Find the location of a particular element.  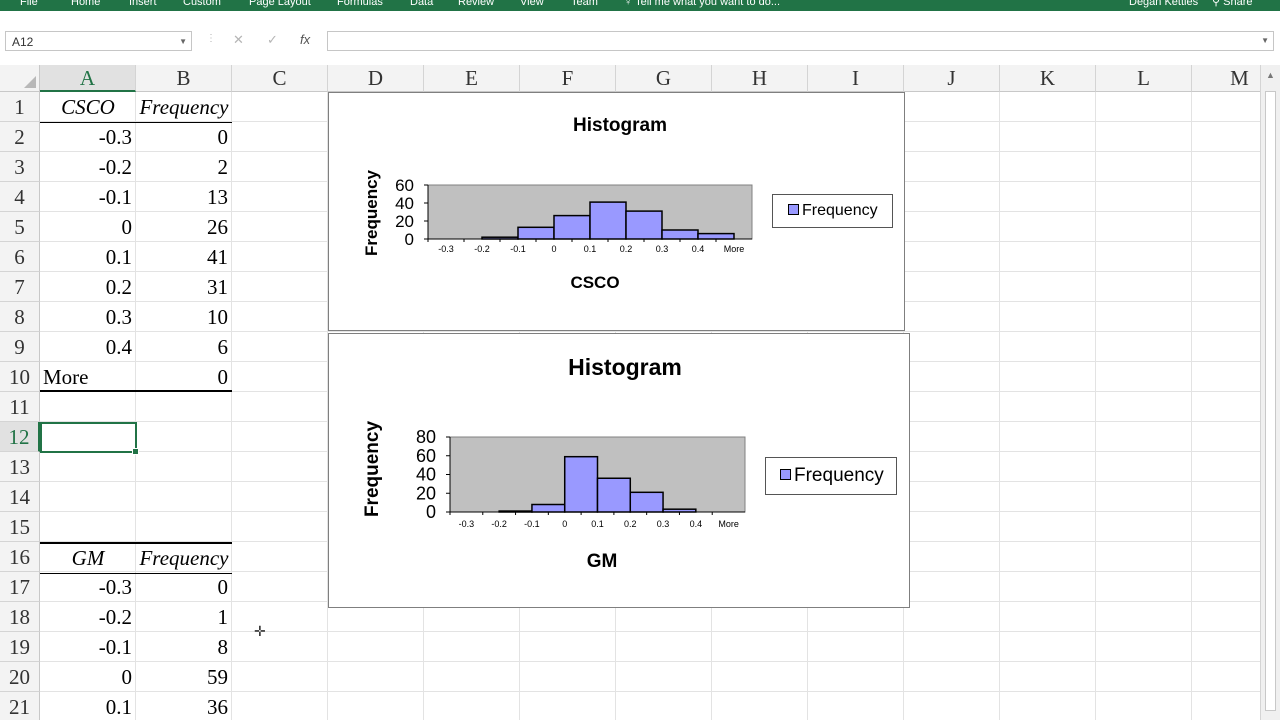

cell-a16: GM is located at coordinates (88, 558).